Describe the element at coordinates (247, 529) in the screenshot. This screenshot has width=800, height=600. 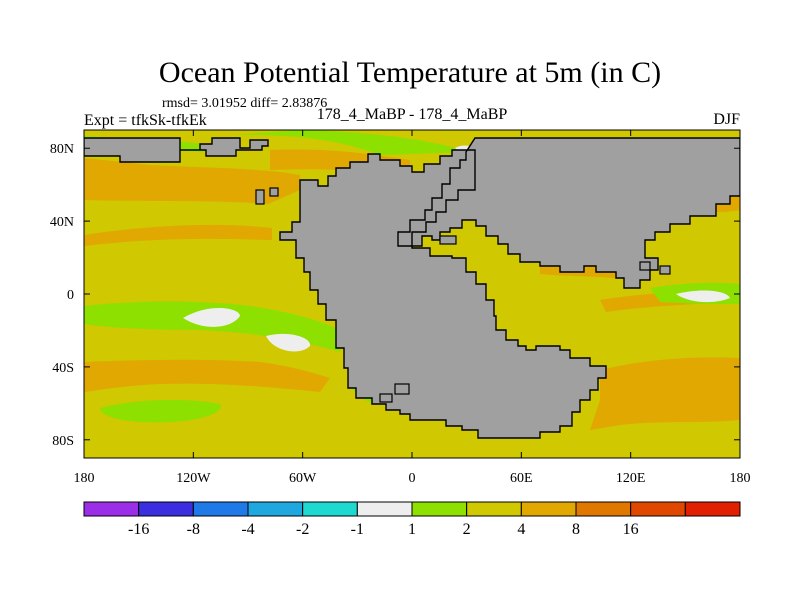
I see `colorbar-label: -4` at that location.